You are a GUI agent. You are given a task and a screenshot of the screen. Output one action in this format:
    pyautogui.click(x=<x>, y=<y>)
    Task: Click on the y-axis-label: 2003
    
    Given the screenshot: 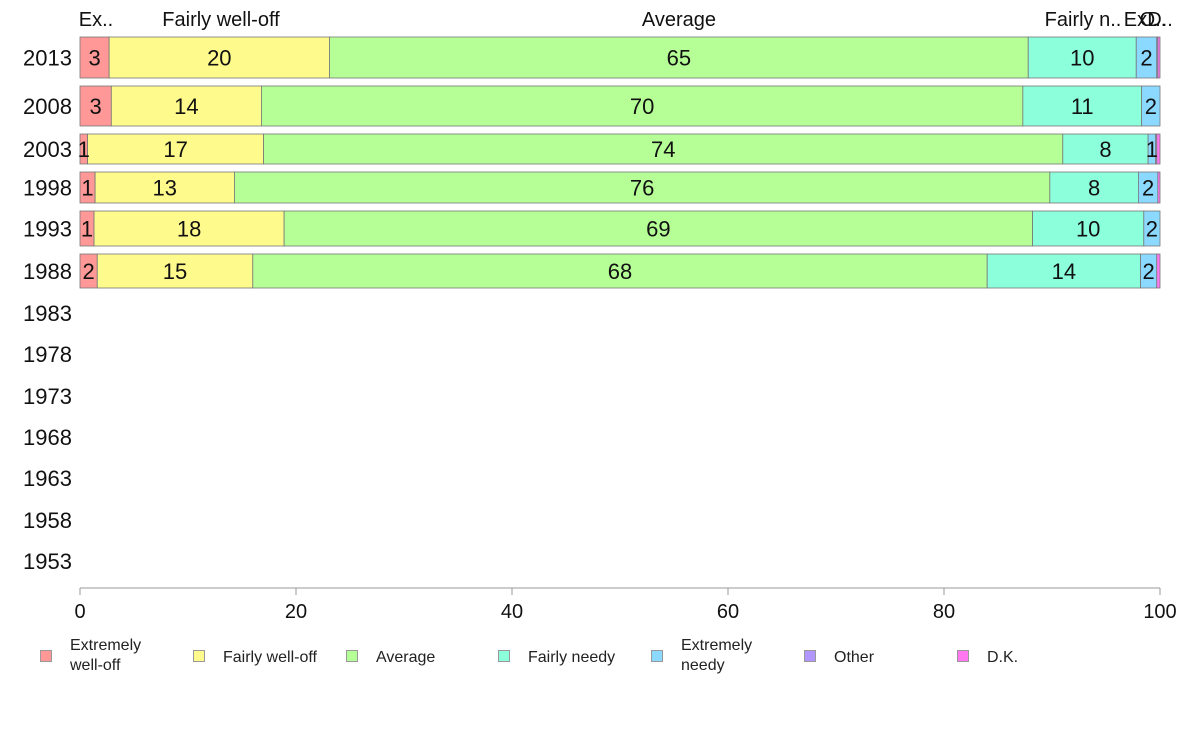 What is the action you would take?
    pyautogui.click(x=47, y=149)
    